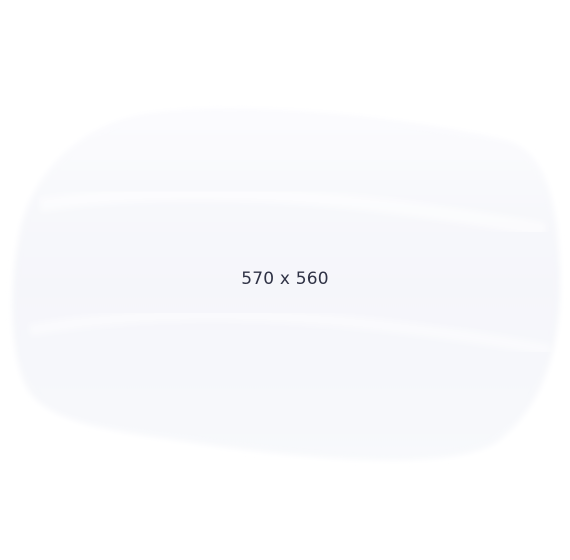 This screenshot has width=570, height=560. What do you see at coordinates (285, 279) in the screenshot?
I see `image-size-label: 570 x 560` at bounding box center [285, 279].